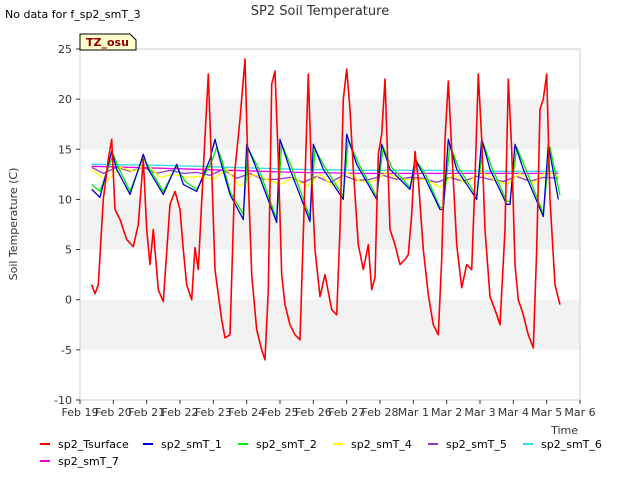  Describe the element at coordinates (564, 430) in the screenshot. I see `x-axis-label: Time` at that location.